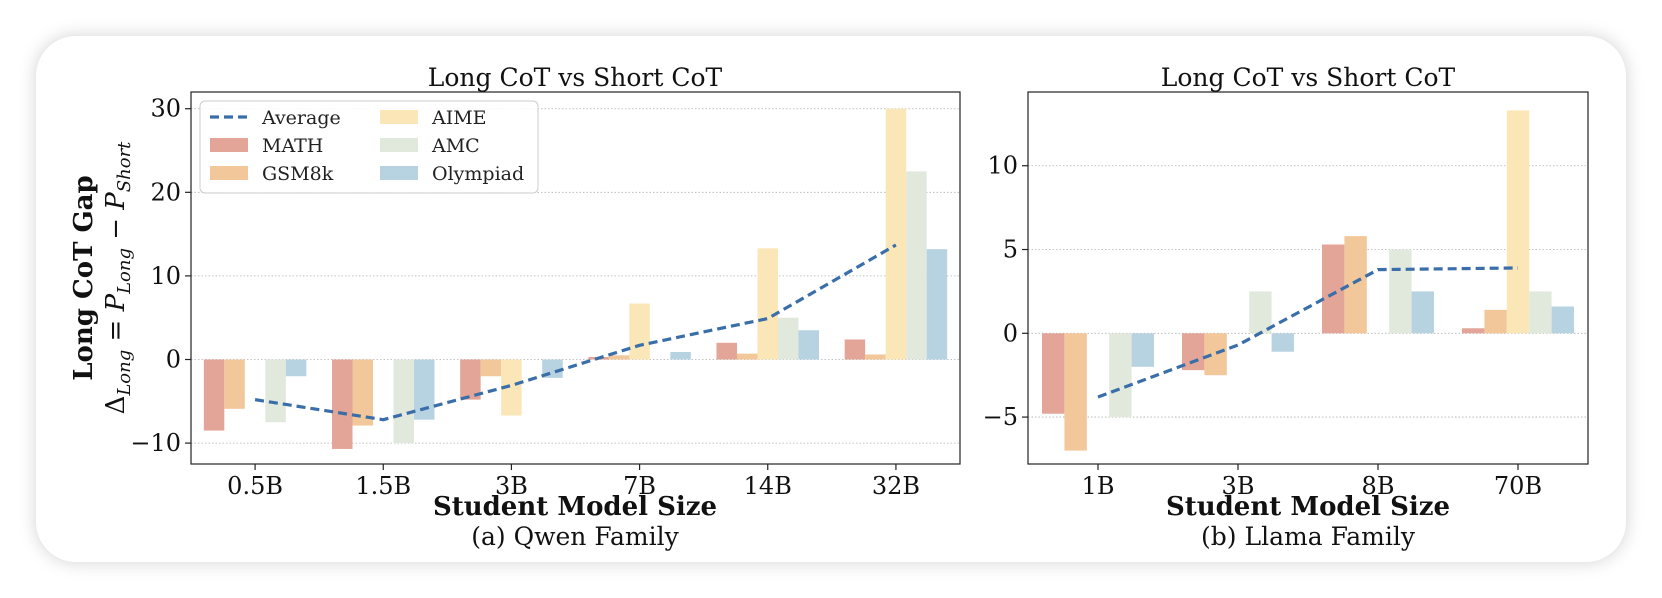 This screenshot has height=598, width=1662. Describe the element at coordinates (1400, 291) in the screenshot. I see `bar-amc-8b` at that location.